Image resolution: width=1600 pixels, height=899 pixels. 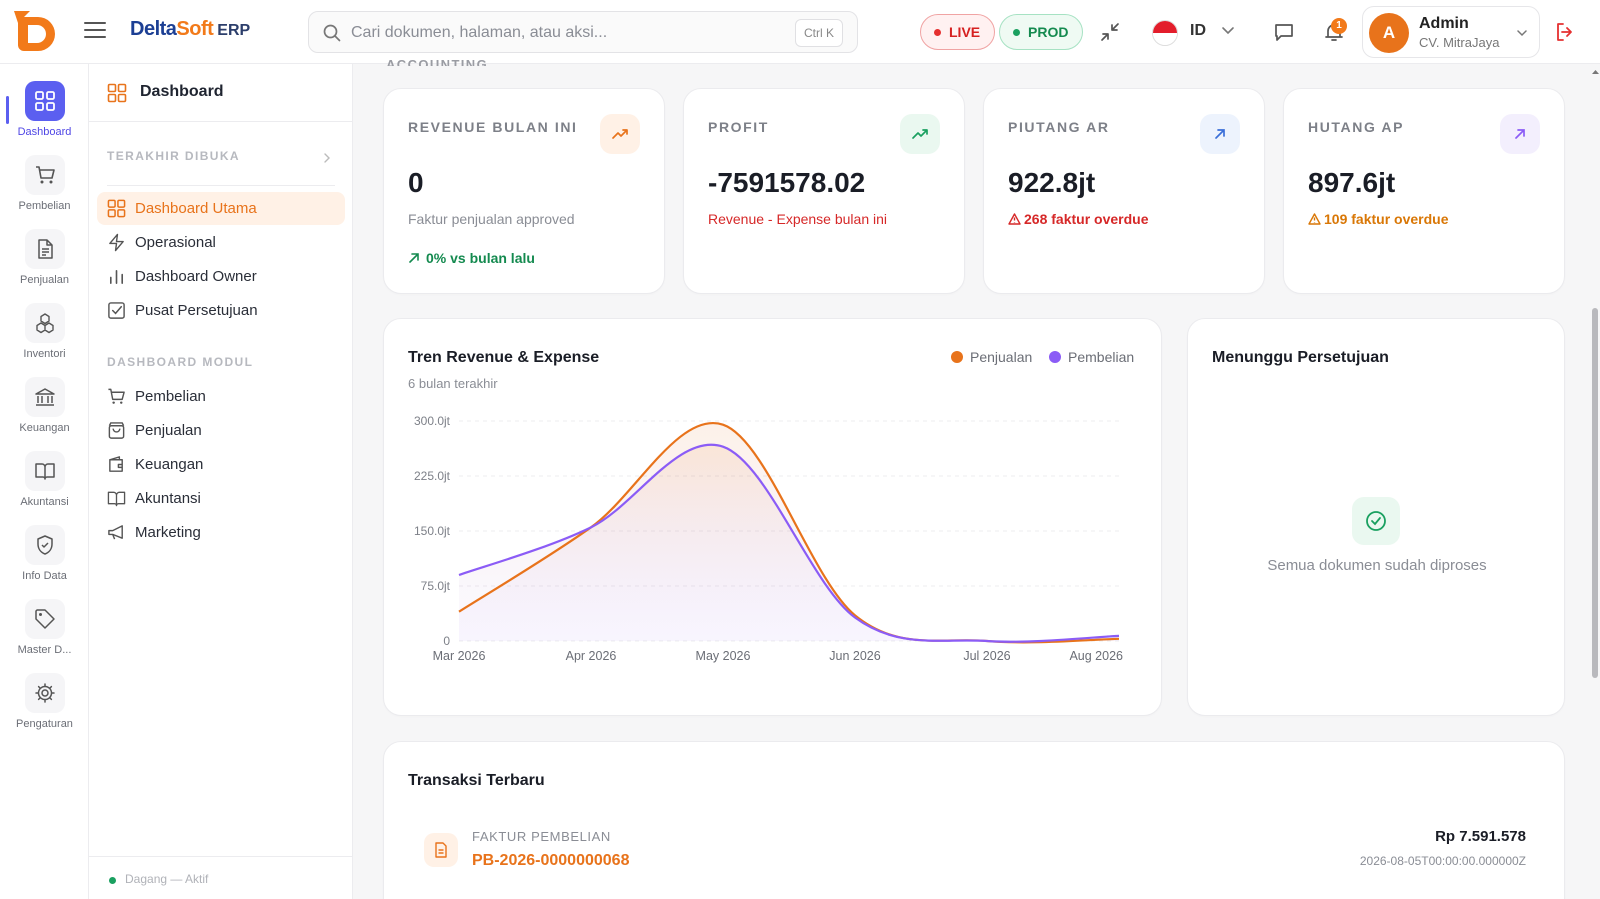 What do you see at coordinates (476, 780) in the screenshot?
I see `transactions-title: Transaksi Terbaru` at bounding box center [476, 780].